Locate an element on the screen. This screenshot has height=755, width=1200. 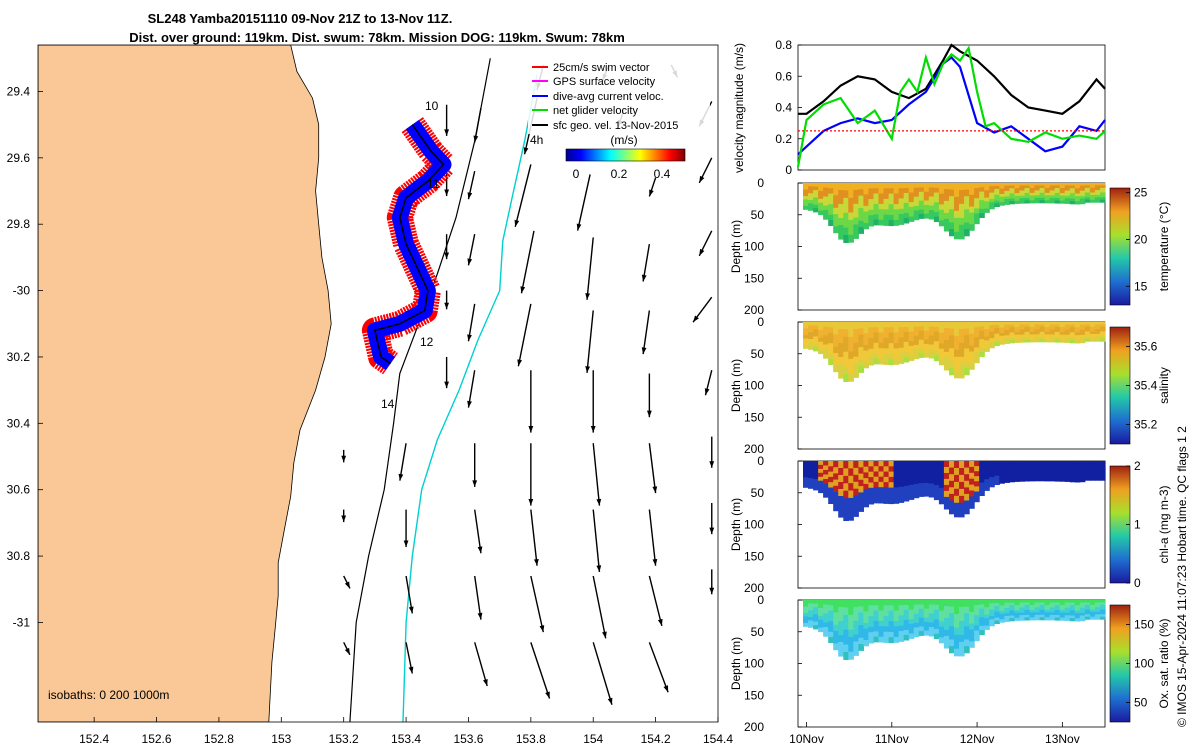
svg-text: net glider velocity is located at coordinates (595, 111).